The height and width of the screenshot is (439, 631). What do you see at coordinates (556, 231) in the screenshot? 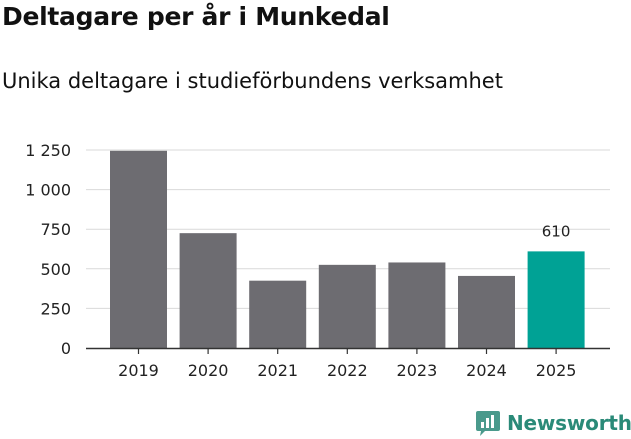
I see `data-label-2025: 610` at bounding box center [556, 231].